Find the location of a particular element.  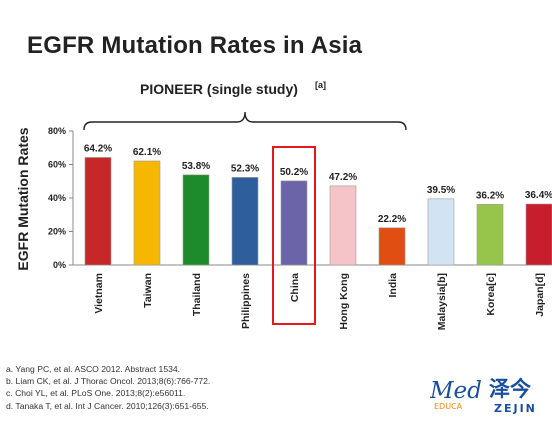

data-label: 53.8% is located at coordinates (196, 166).